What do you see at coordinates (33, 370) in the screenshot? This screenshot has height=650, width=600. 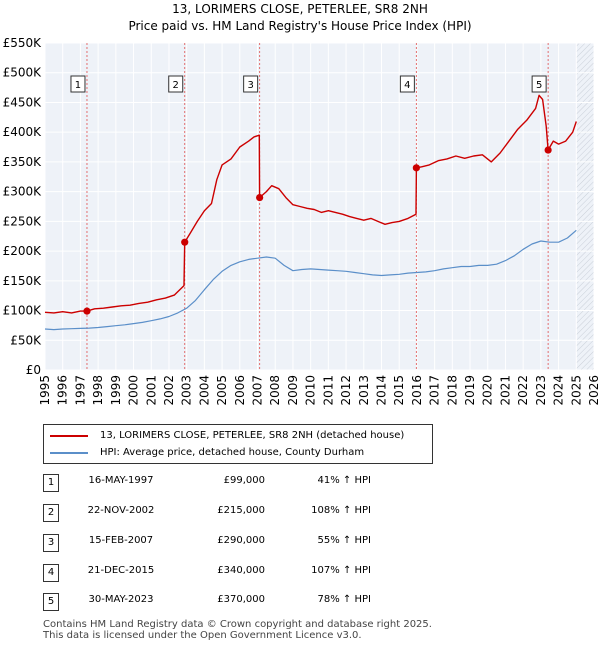 I see `y-tick-label: £0` at bounding box center [33, 370].